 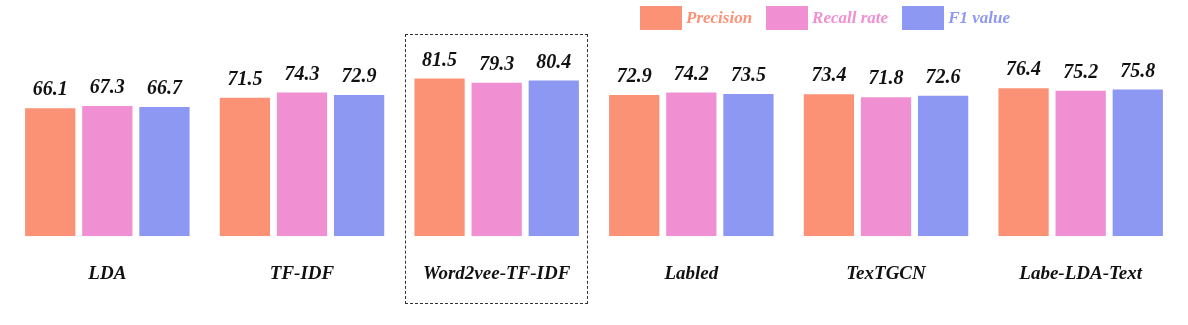 What do you see at coordinates (1080, 272) in the screenshot?
I see `x-tick-label: Labe-LDA-Text` at bounding box center [1080, 272].